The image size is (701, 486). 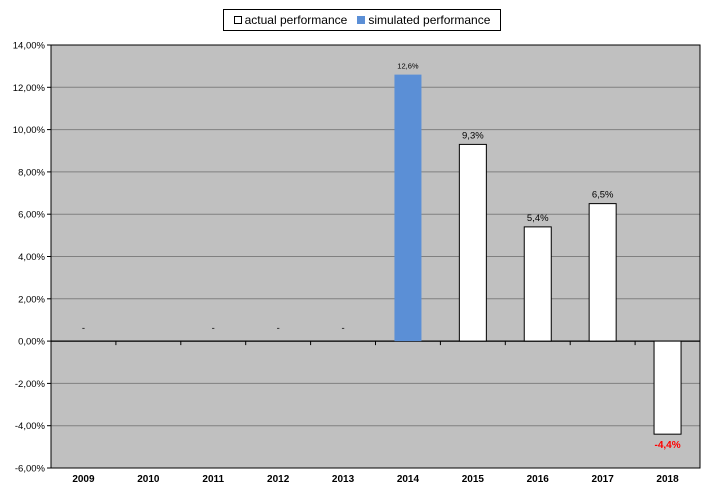 I want to click on data-label: -4,4%, so click(x=667, y=445).